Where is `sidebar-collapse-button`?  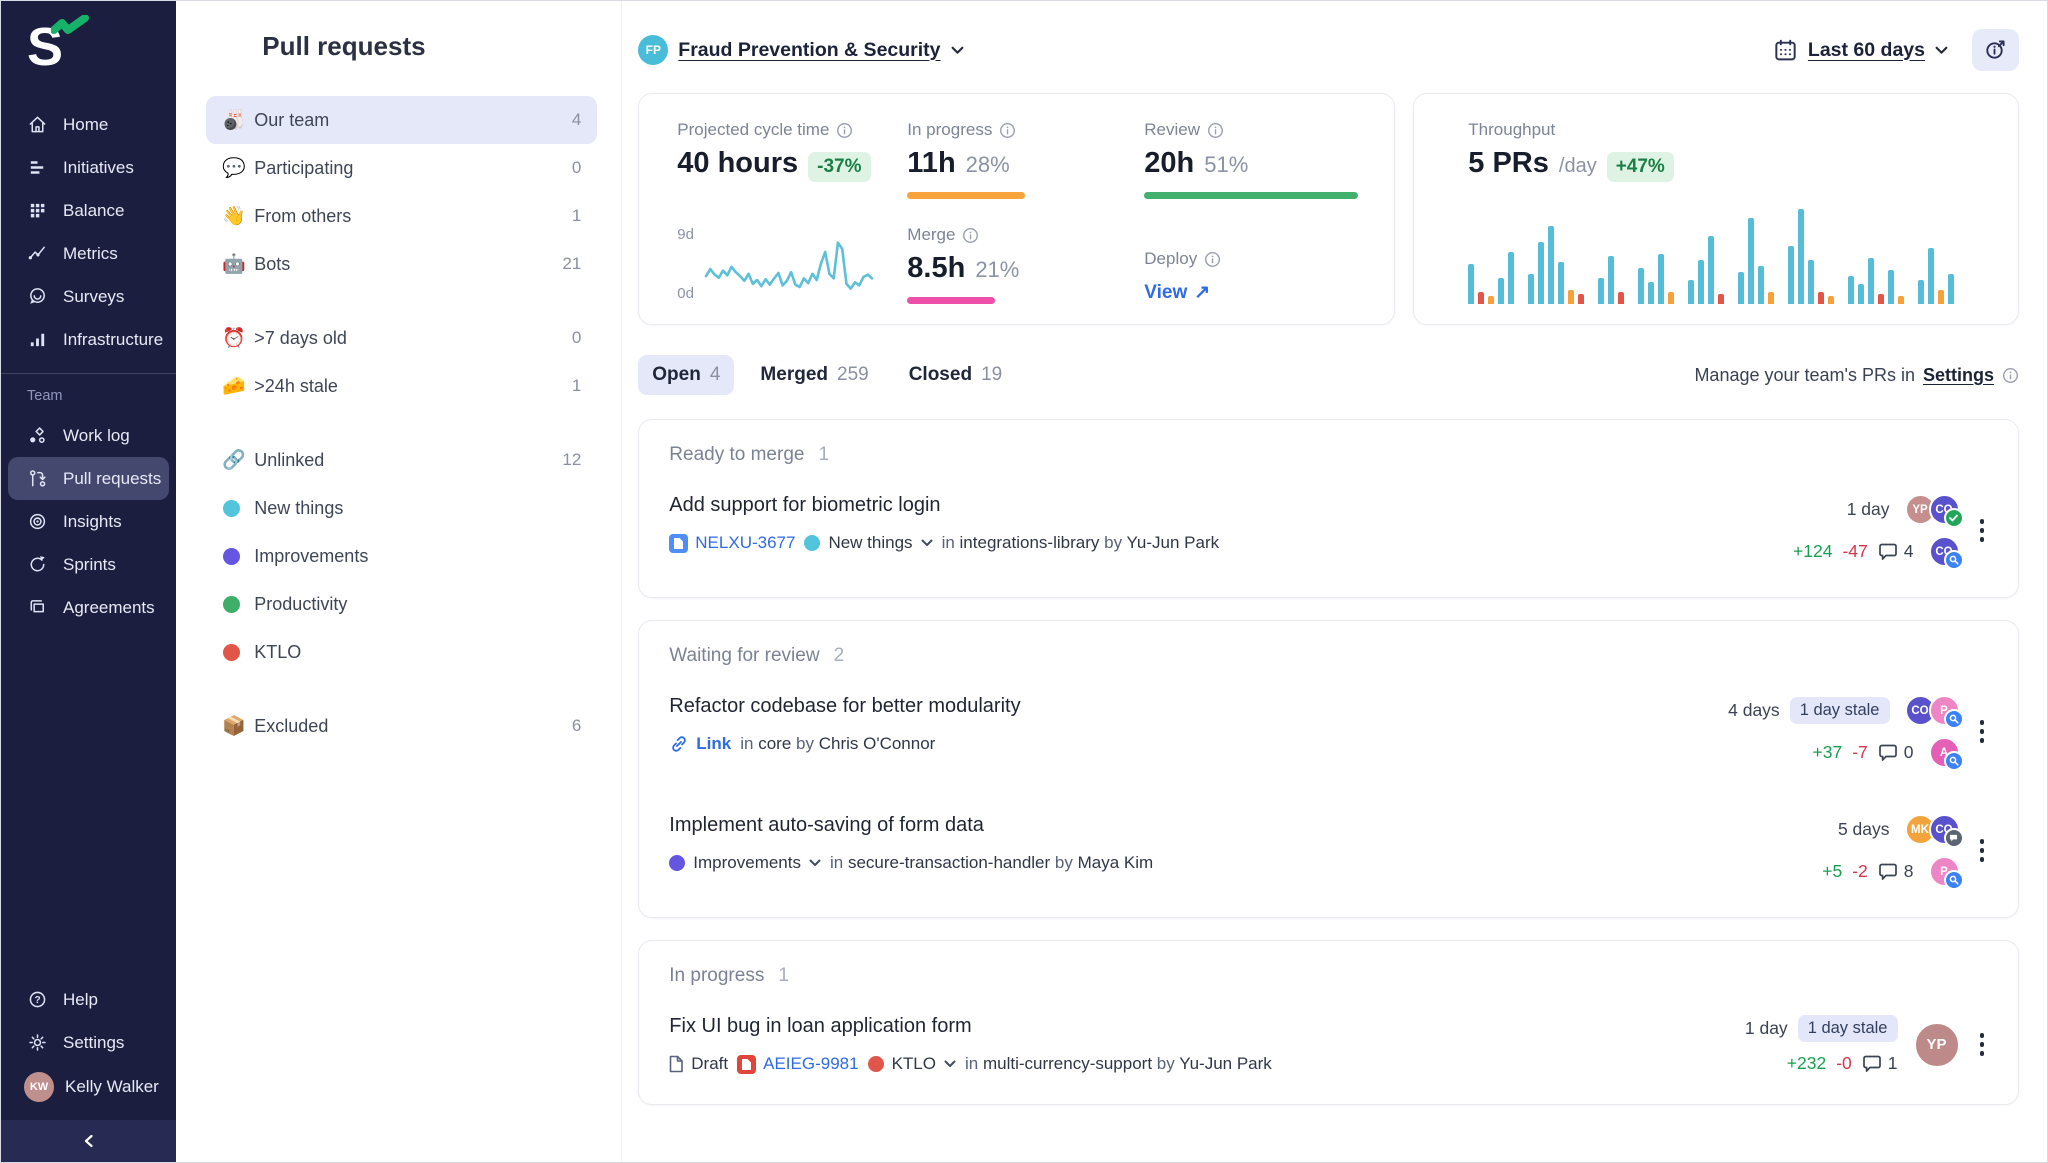 sidebar-collapse-button is located at coordinates (89, 1141).